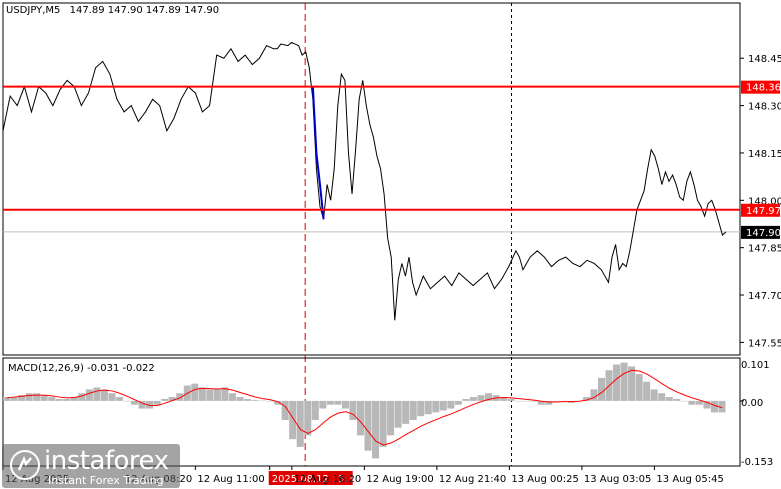 Image resolution: width=781 pixels, height=489 pixels. What do you see at coordinates (316, 479) in the screenshot?
I see `event-time-label: 2025.08.12 15:30` at bounding box center [316, 479].